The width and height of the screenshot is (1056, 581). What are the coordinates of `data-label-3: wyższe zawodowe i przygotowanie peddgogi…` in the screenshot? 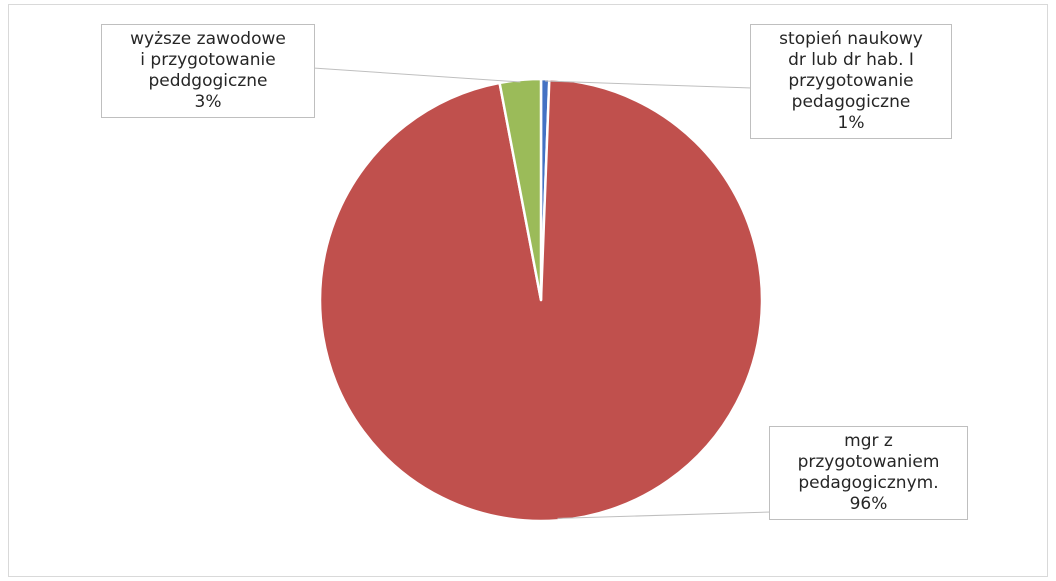 It's located at (208, 71).